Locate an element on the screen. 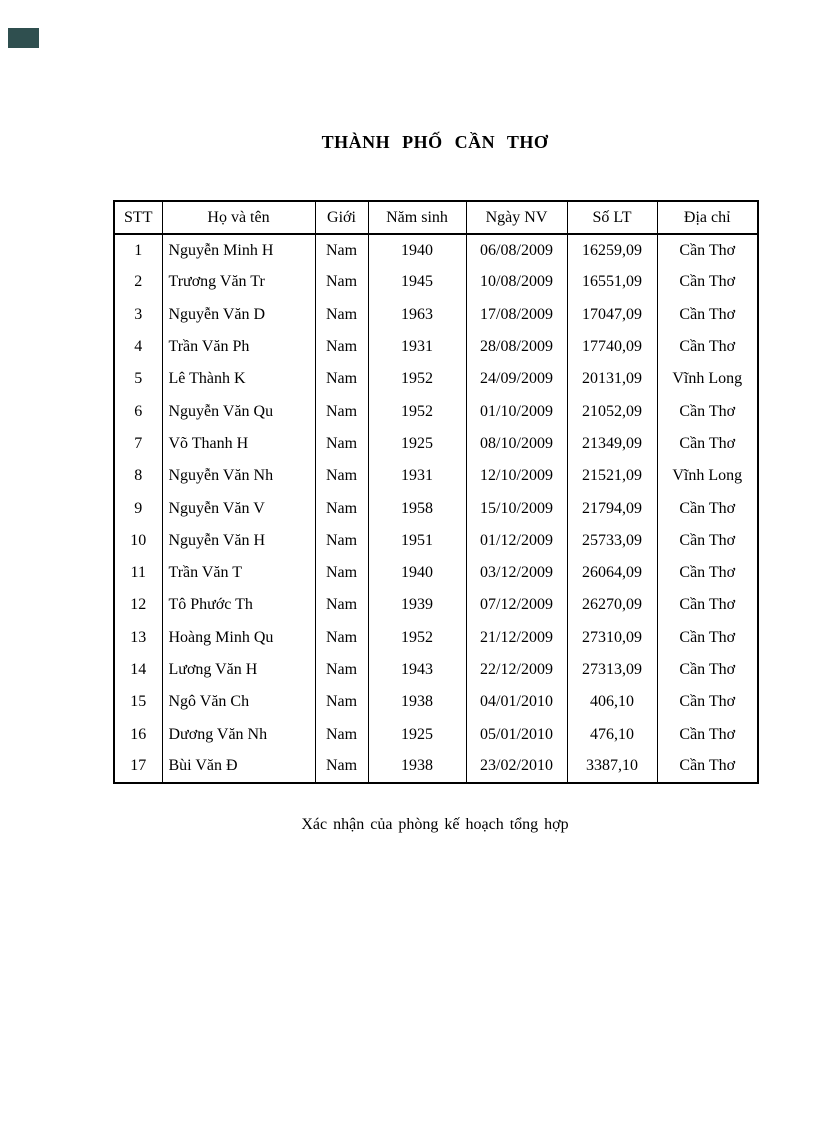 The image size is (816, 1123). cell-ngay-nv: 01/10/2009 is located at coordinates (516, 411).